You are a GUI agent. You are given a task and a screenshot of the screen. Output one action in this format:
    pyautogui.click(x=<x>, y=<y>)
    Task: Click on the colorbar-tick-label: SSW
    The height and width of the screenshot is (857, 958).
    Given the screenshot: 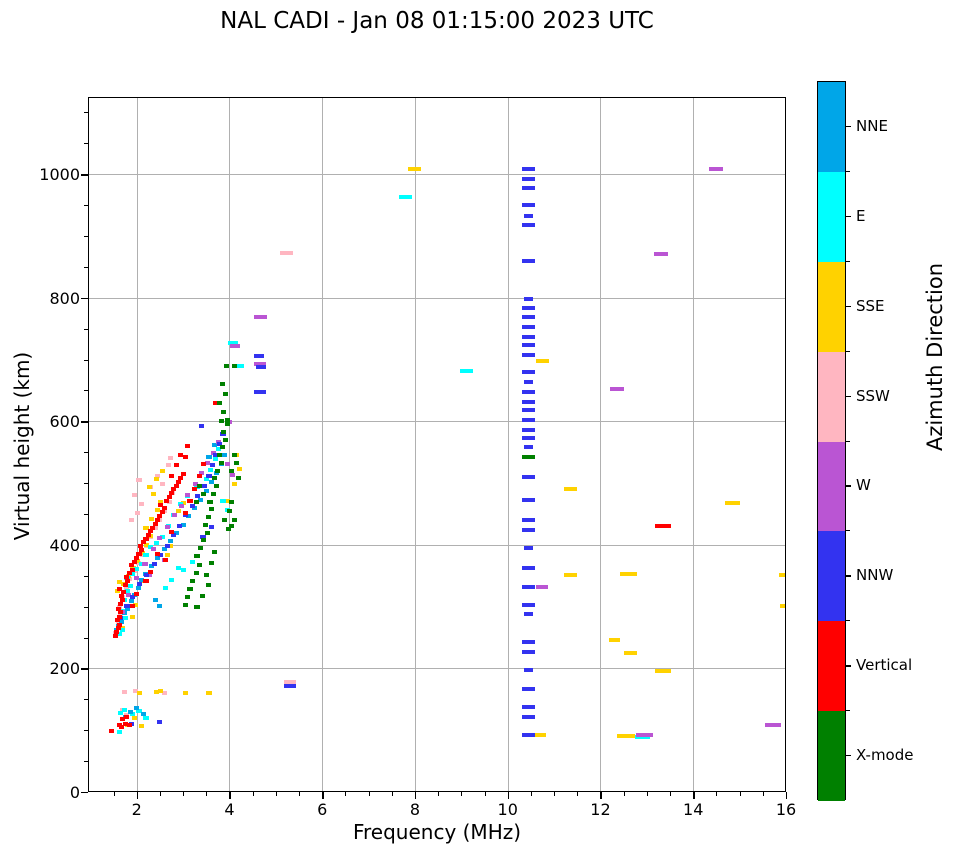 What is the action you would take?
    pyautogui.click(x=873, y=395)
    